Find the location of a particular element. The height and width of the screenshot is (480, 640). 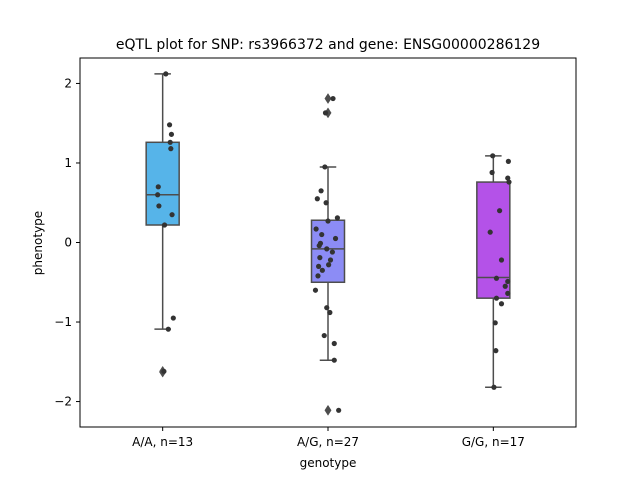

y-axis-label: phenotype is located at coordinates (38, 243).